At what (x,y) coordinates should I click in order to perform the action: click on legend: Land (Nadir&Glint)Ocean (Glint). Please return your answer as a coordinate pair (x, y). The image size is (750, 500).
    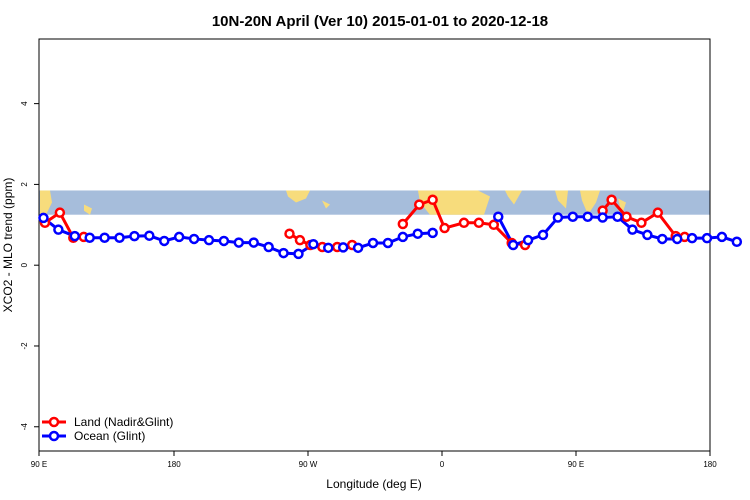
    Looking at the image, I should click on (107, 429).